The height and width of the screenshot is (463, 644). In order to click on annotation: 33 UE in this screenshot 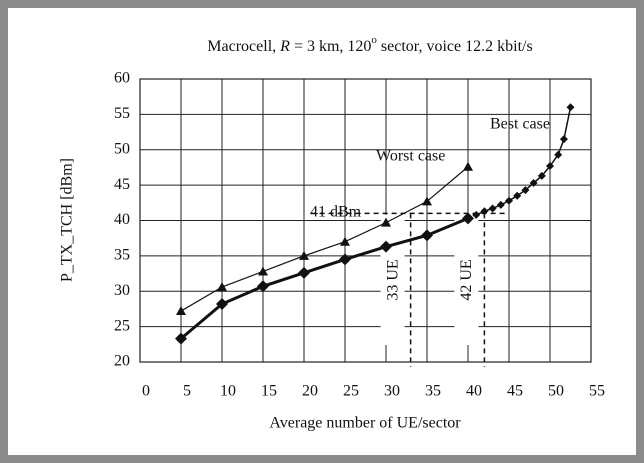, I will do `click(392, 279)`.